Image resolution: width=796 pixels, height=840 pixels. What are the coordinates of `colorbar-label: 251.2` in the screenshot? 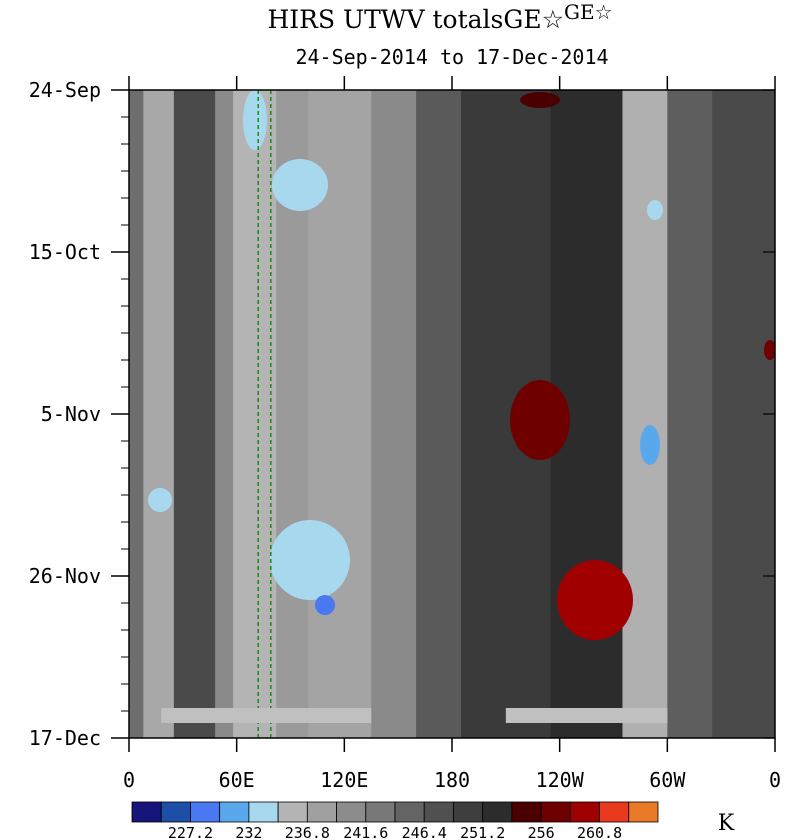 It's located at (482, 832).